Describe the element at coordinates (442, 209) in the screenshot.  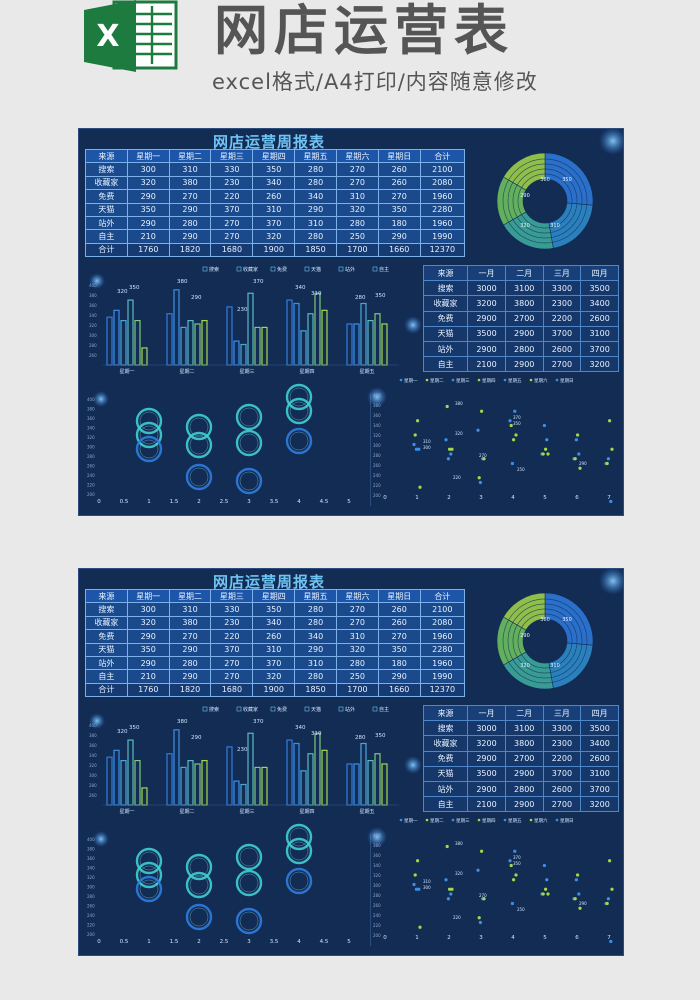
I see `table-cell: 2280` at that location.